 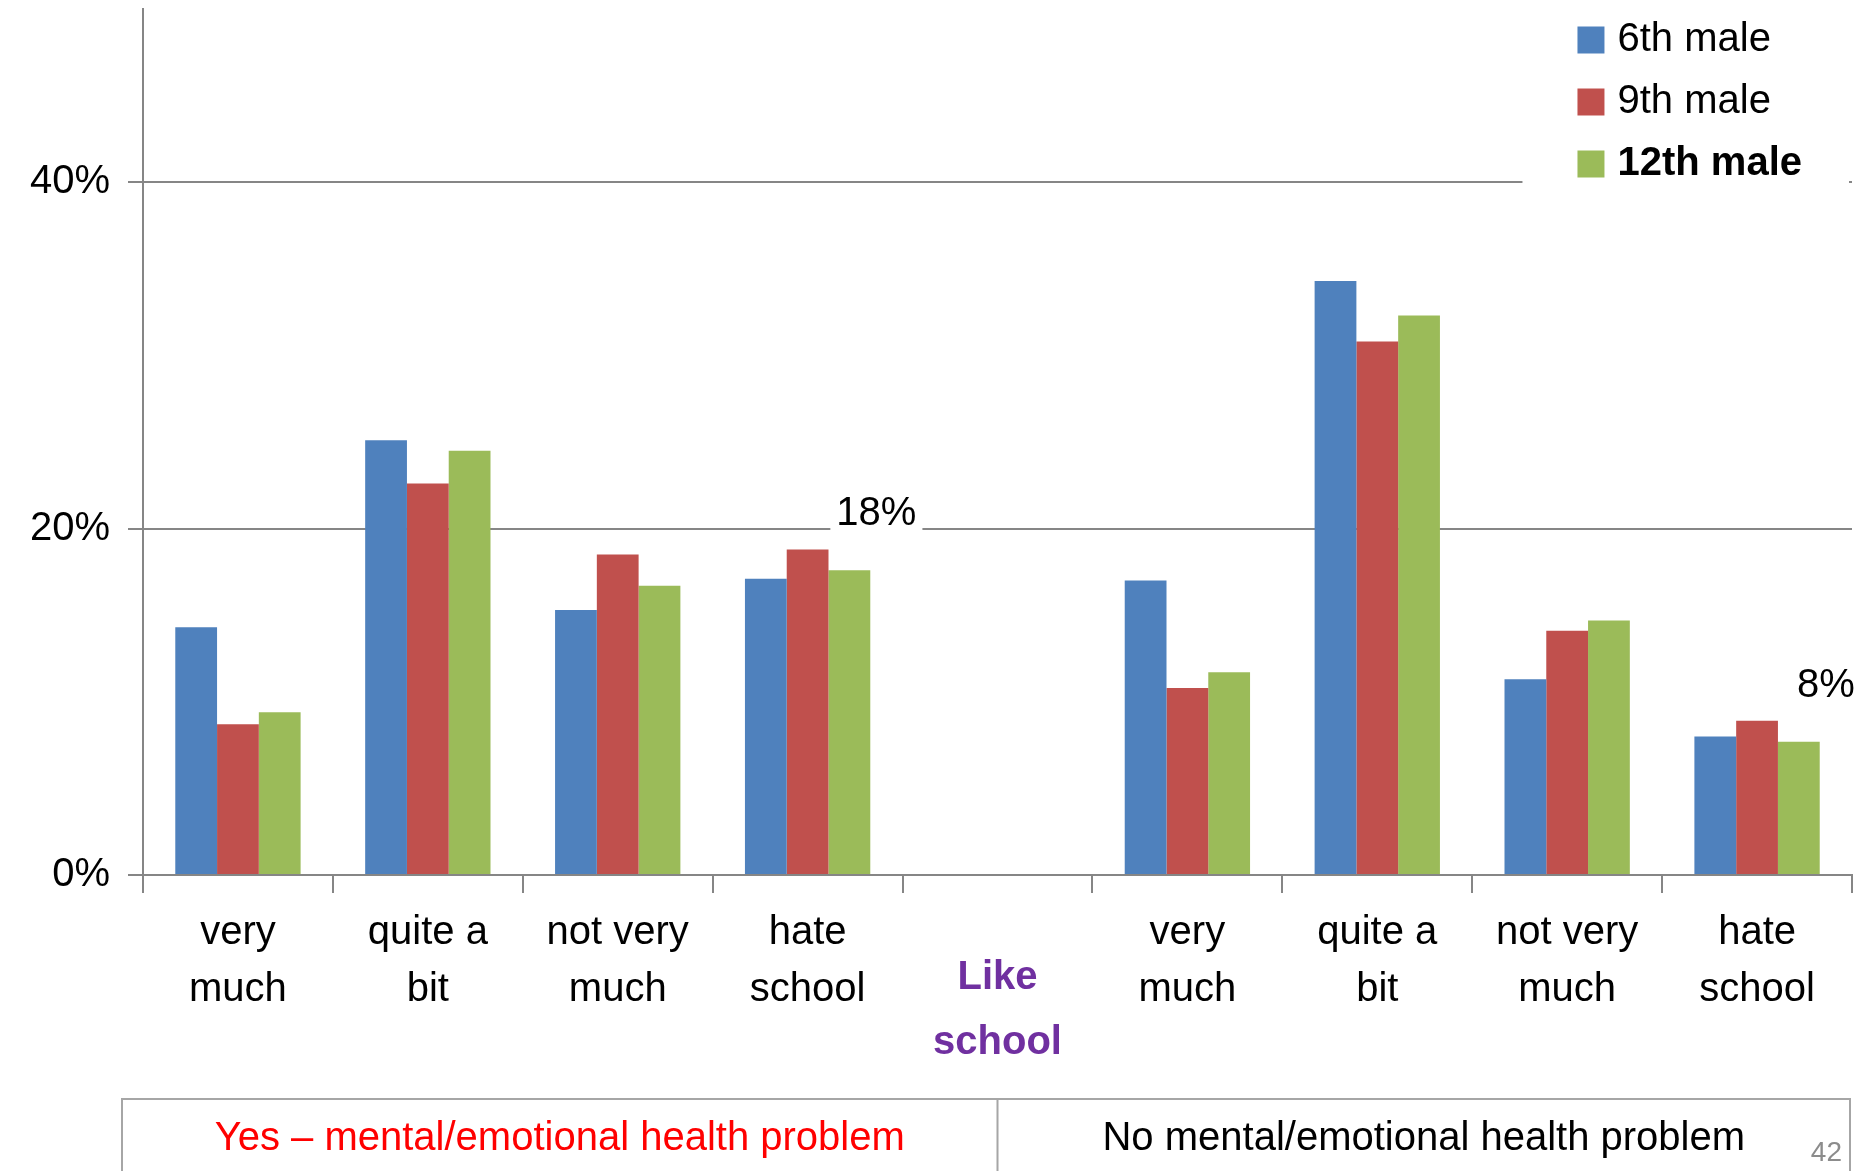 I want to click on text: 42, so click(x=1826, y=1151).